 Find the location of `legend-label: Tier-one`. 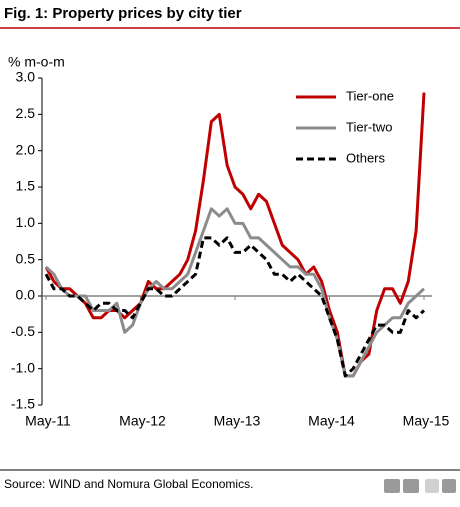

legend-label: Tier-one is located at coordinates (370, 95).